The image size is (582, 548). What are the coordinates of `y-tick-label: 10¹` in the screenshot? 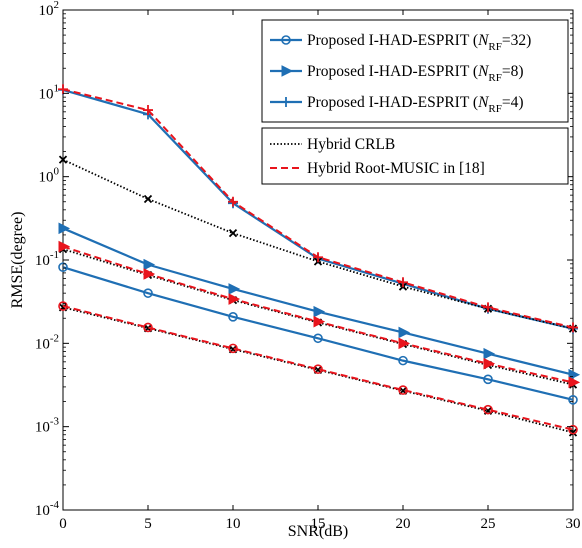 It's located at (49, 92).